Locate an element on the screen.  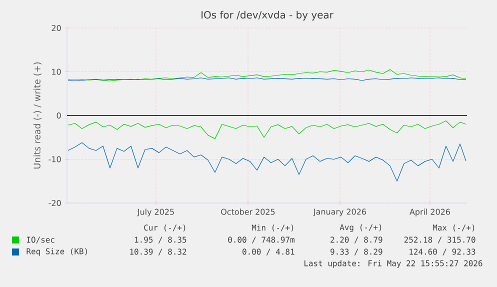
chart-title: IOs for /dev/xvda - by year is located at coordinates (268, 15).